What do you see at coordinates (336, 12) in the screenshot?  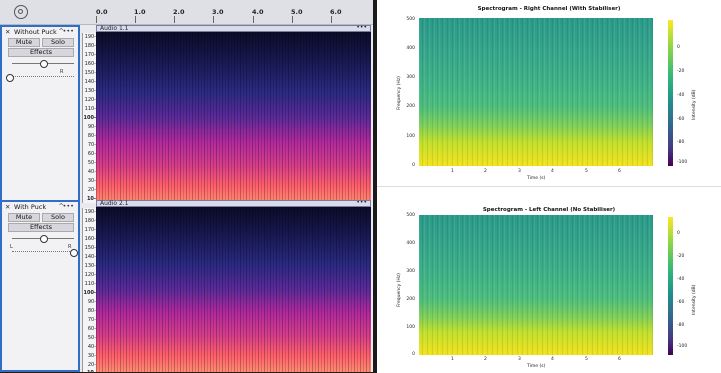 I see `ruler-tick-label: 6.0` at bounding box center [336, 12].